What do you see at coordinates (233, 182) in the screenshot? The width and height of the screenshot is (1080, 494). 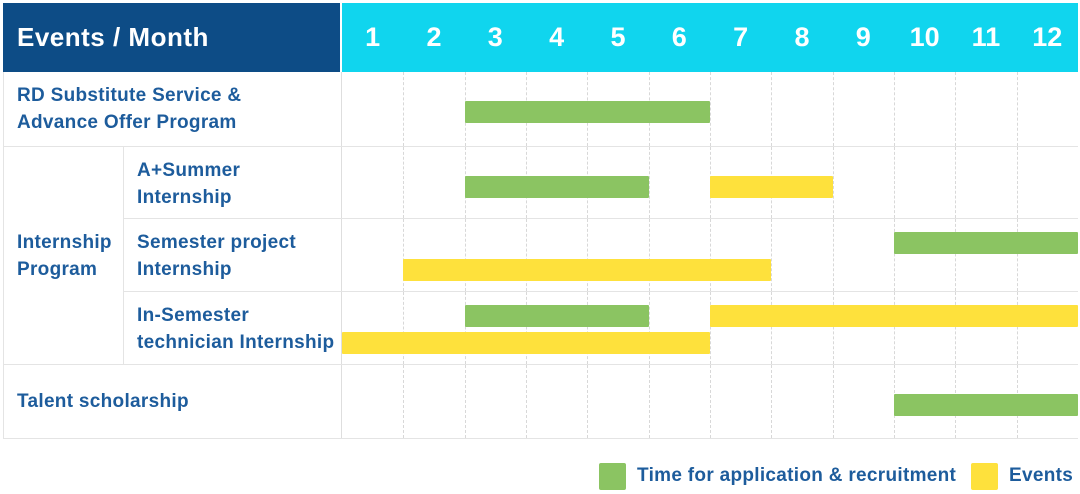 I see `row-label-a-plus-summer: A+Summer Internship` at bounding box center [233, 182].